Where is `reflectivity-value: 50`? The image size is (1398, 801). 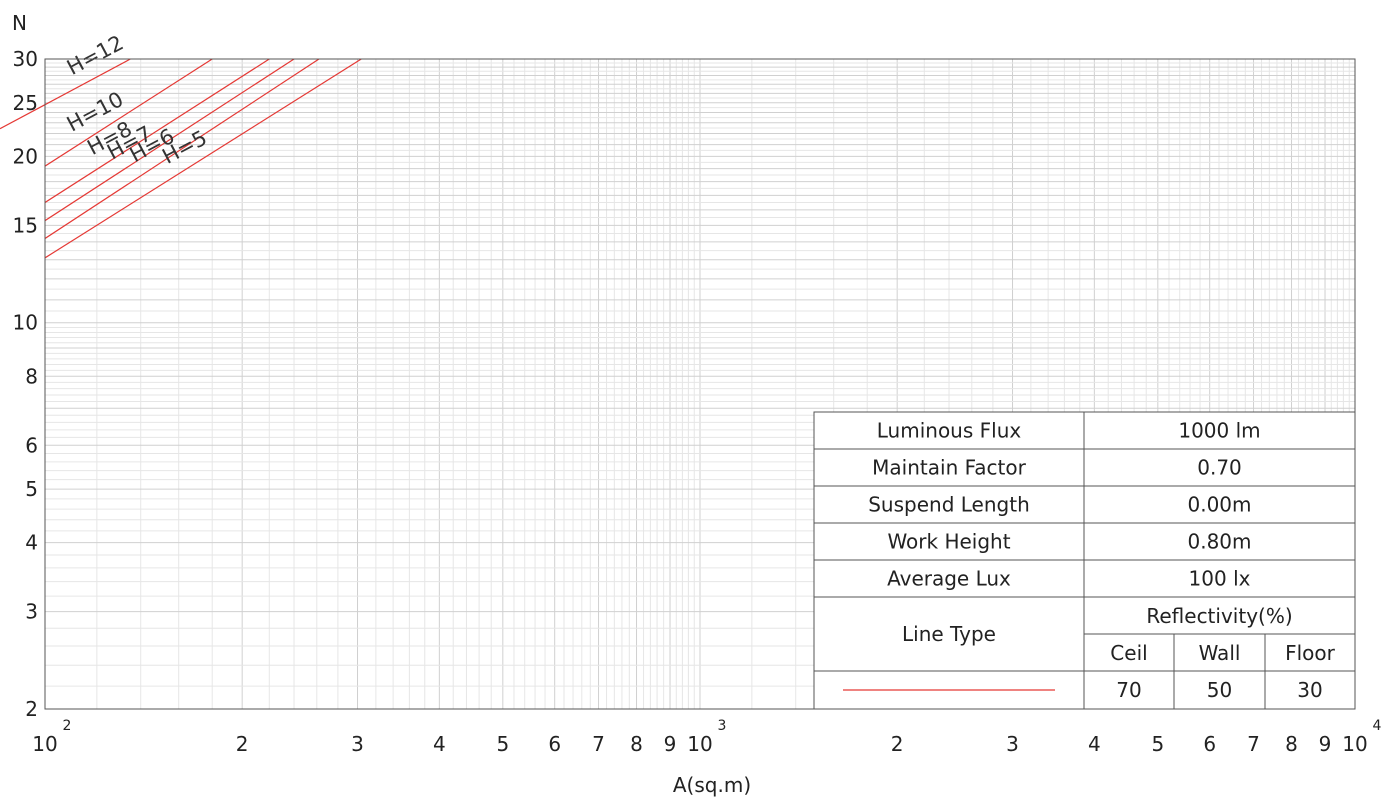
reflectivity-value: 50 is located at coordinates (1219, 690).